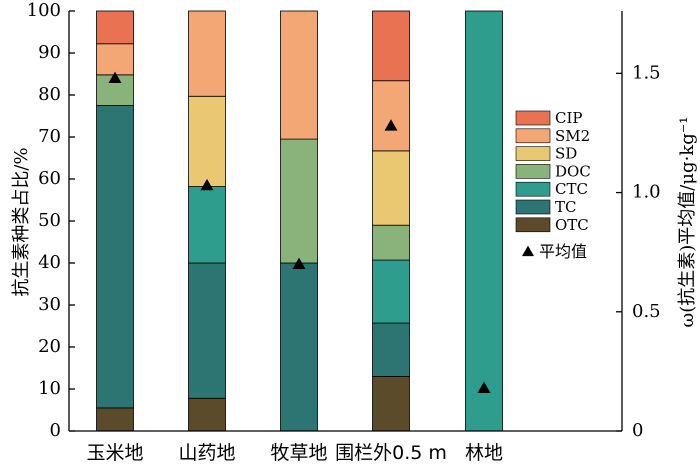  What do you see at coordinates (573, 171) in the screenshot?
I see `legend-label: DOC` at bounding box center [573, 171].